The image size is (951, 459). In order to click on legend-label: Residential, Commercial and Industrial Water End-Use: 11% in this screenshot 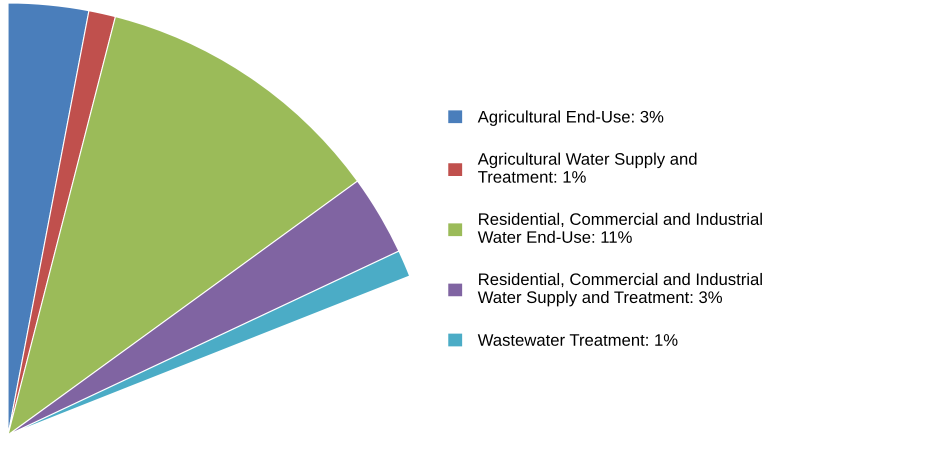, I will do `click(620, 227)`.